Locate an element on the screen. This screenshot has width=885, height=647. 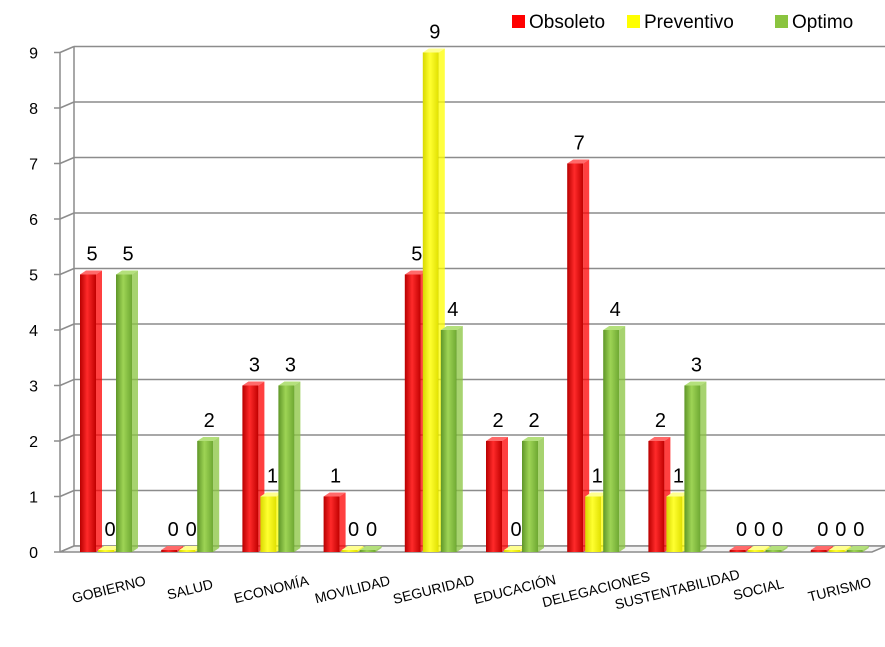
bar-gobierno-optimo is located at coordinates (127, 411).